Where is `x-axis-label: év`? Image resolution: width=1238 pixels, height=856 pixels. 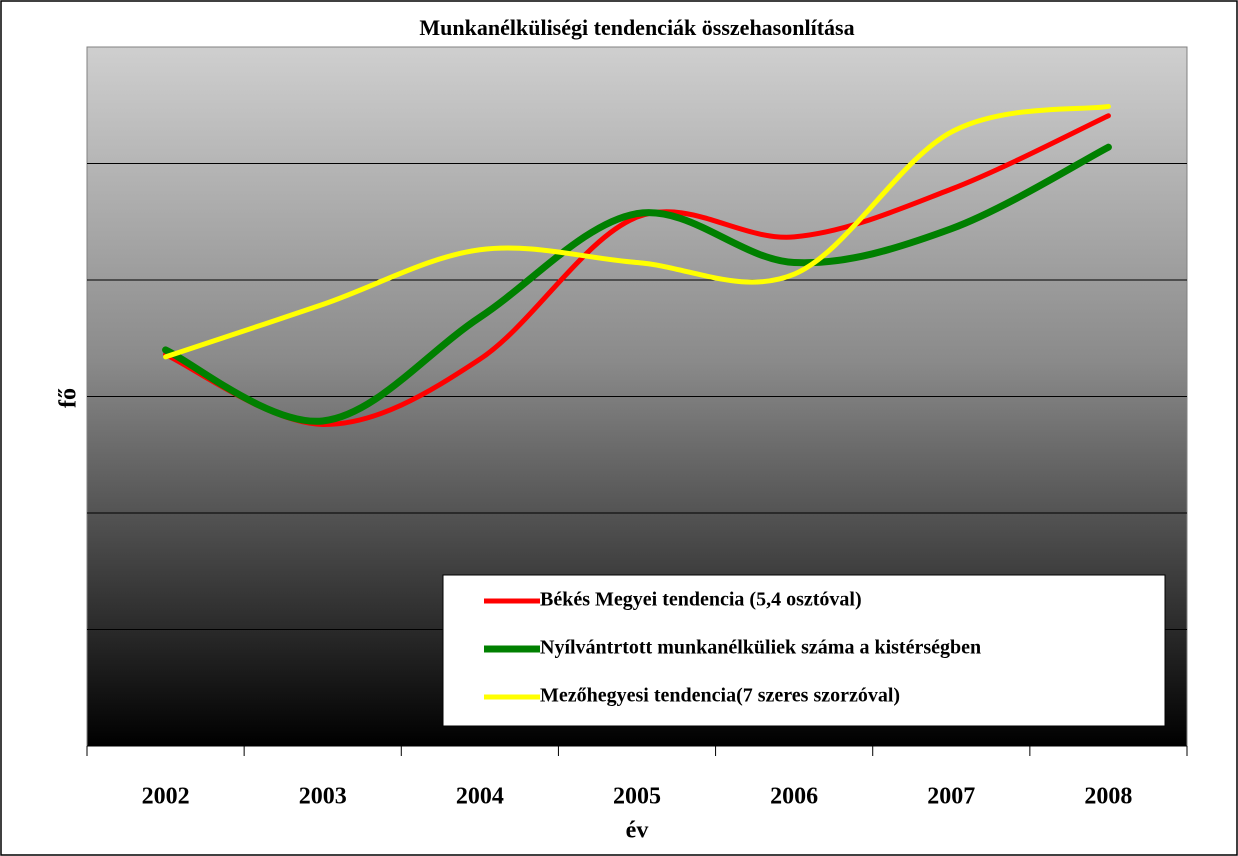
x-axis-label: év is located at coordinates (637, 831).